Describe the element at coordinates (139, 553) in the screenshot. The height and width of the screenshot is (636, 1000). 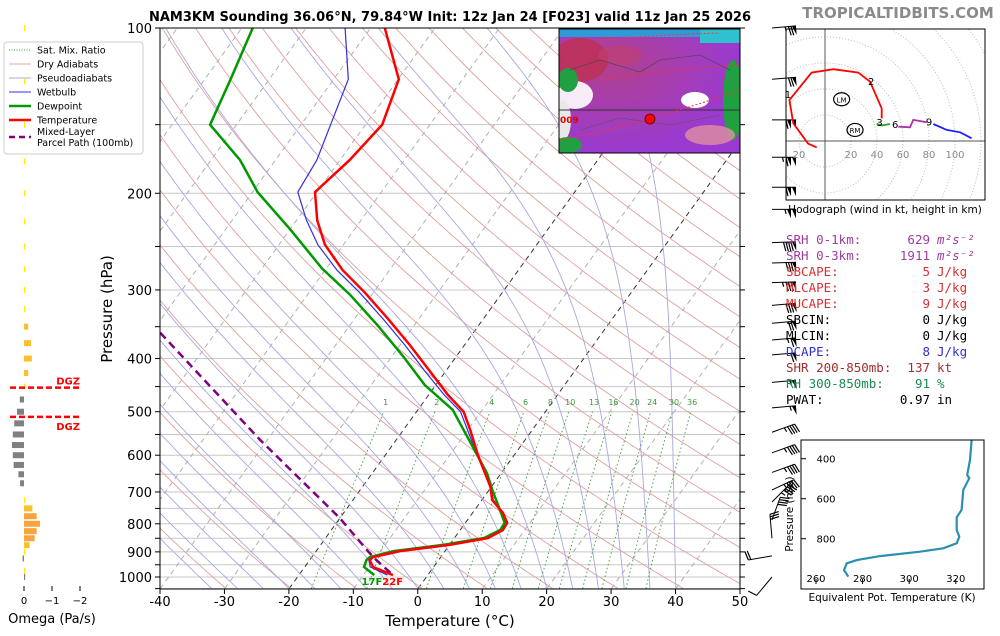
I see `y-tick-label: 900` at that location.